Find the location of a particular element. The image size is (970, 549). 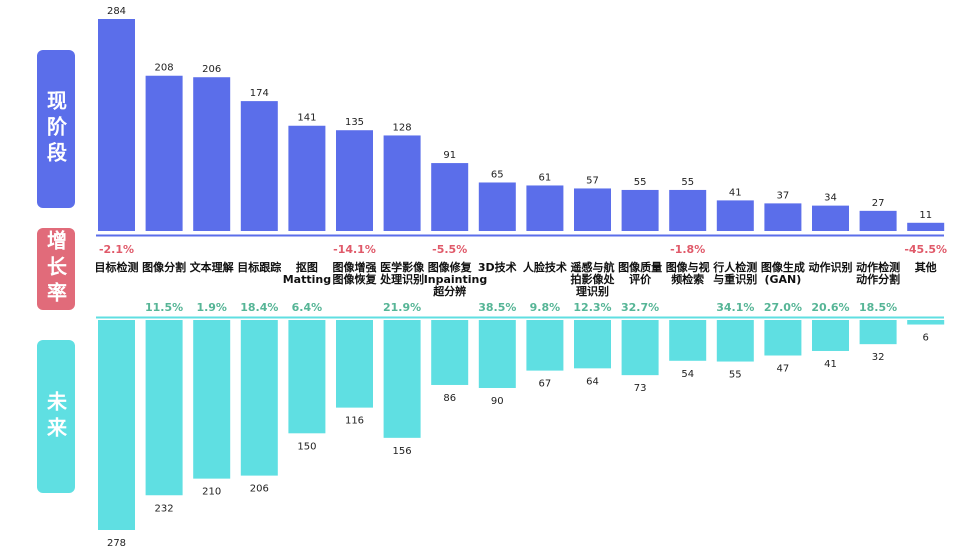

category-label: 3D技术 is located at coordinates (497, 267).